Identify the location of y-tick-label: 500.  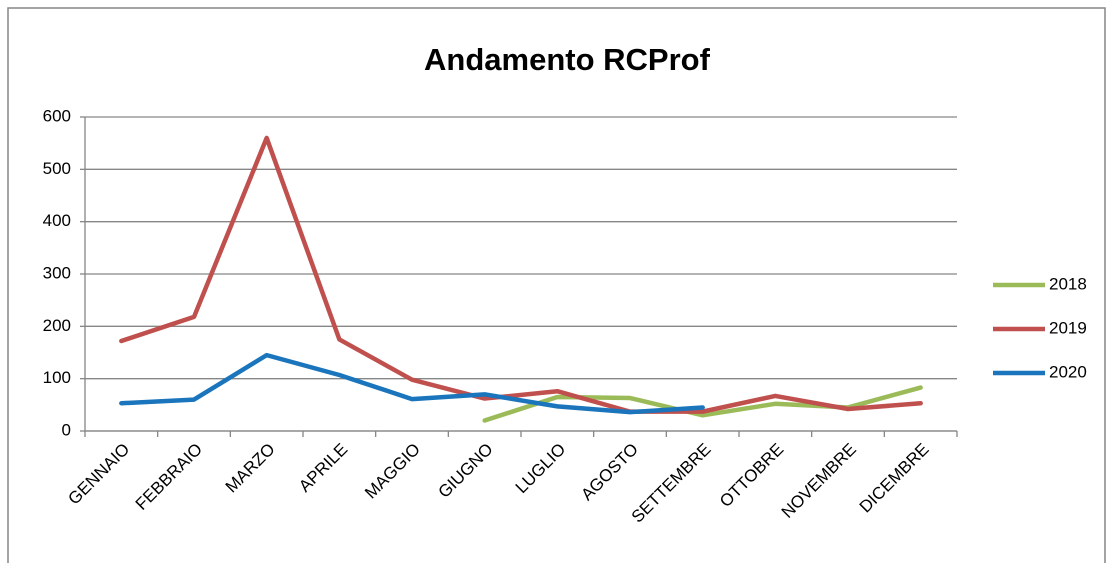
(57, 168).